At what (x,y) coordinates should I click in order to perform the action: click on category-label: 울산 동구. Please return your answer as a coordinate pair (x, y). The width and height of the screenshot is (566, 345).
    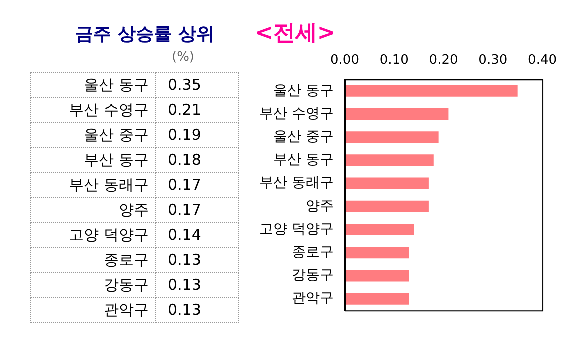
    Looking at the image, I should click on (116, 85).